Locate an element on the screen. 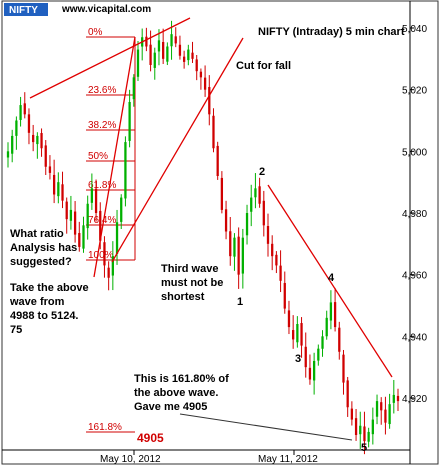 Image resolution: width=440 pixels, height=471 pixels. third-wave-line-2: must not be is located at coordinates (192, 283).